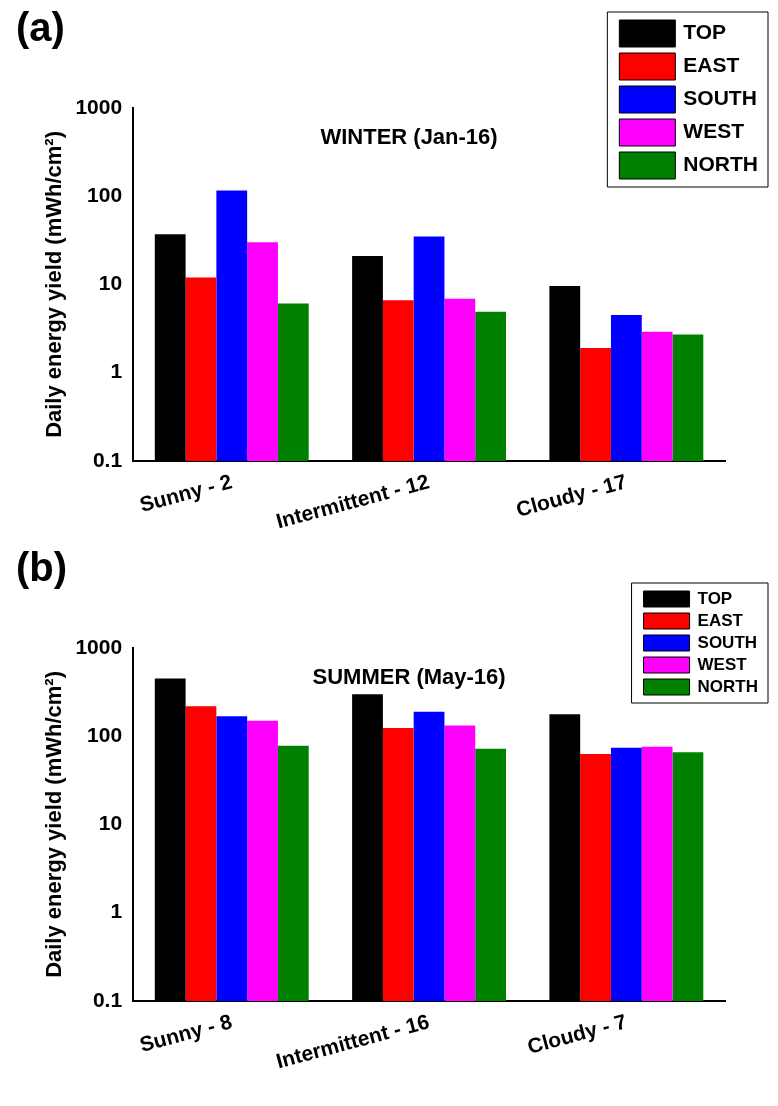  Describe the element at coordinates (409, 137) in the screenshot. I see `text: WINTER (Jan-16)` at that location.